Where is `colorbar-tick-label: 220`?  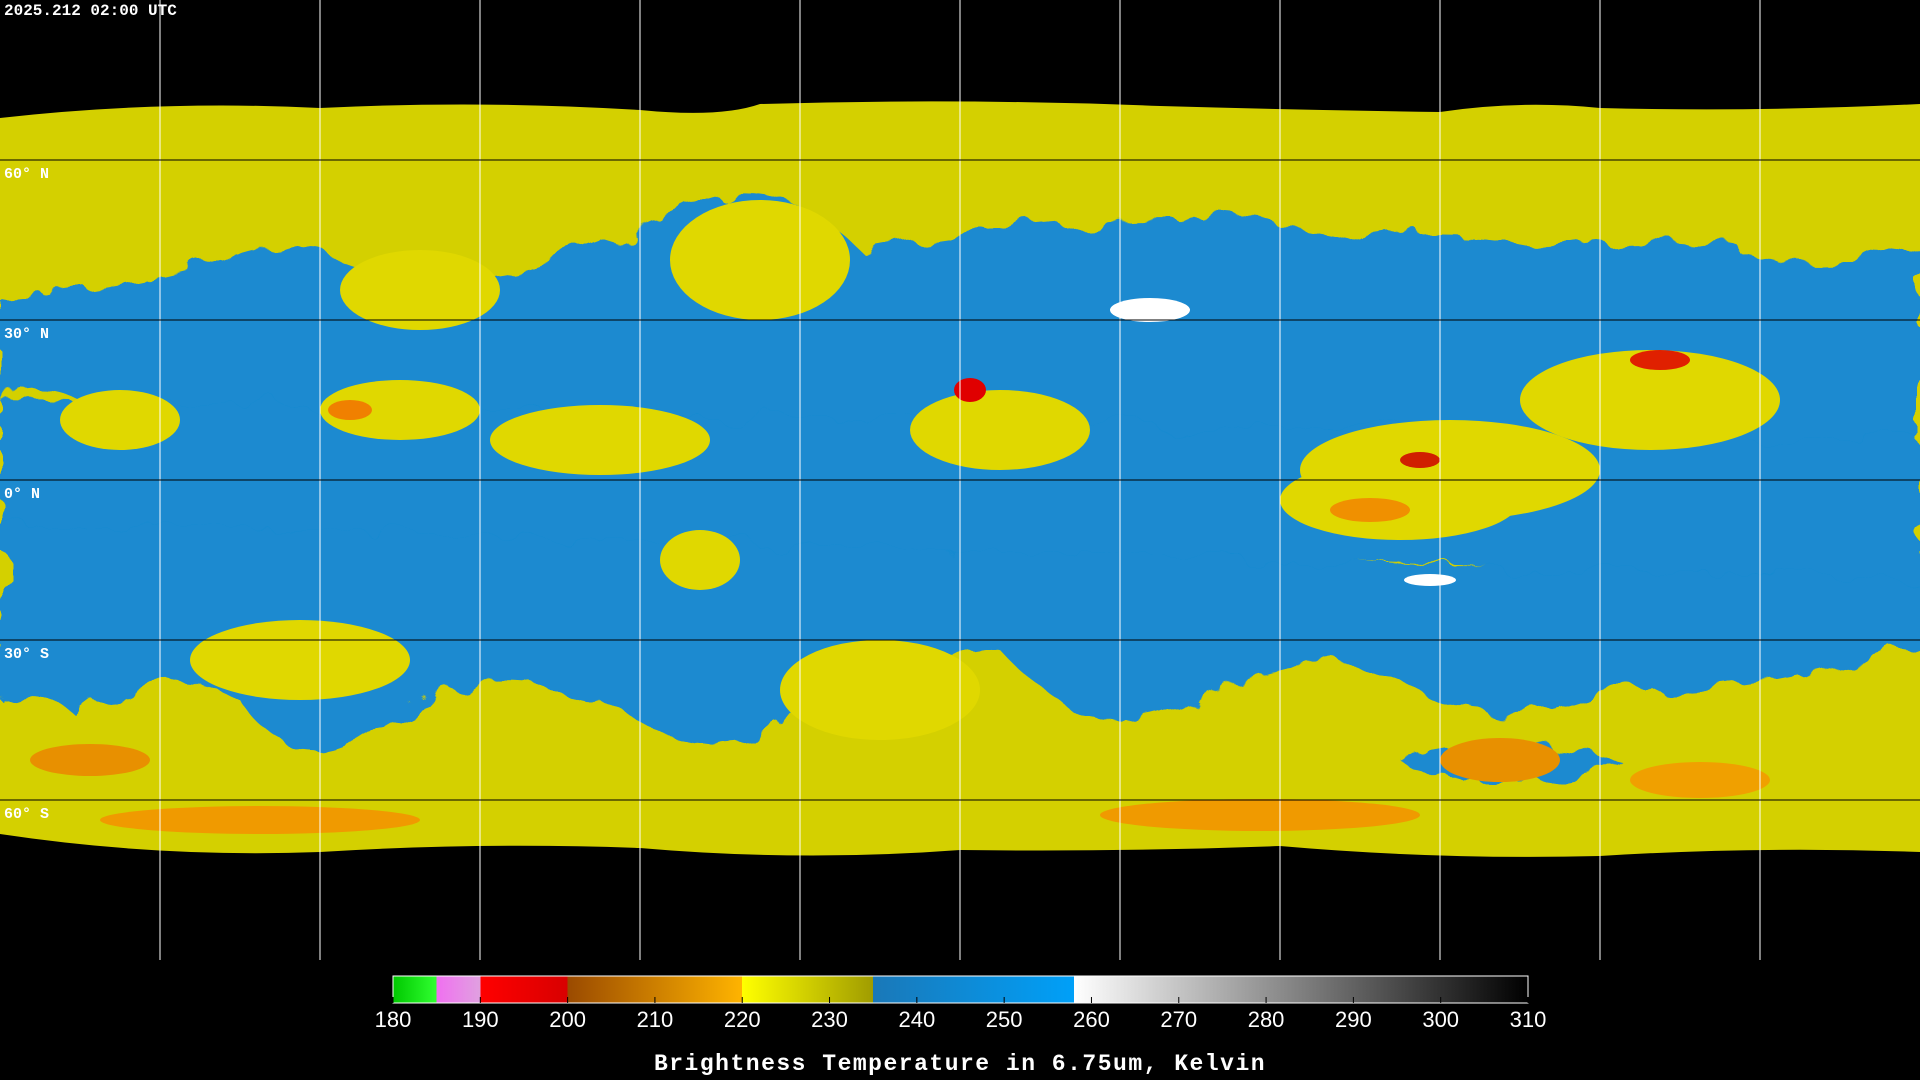
colorbar-tick-label: 220 is located at coordinates (742, 1019).